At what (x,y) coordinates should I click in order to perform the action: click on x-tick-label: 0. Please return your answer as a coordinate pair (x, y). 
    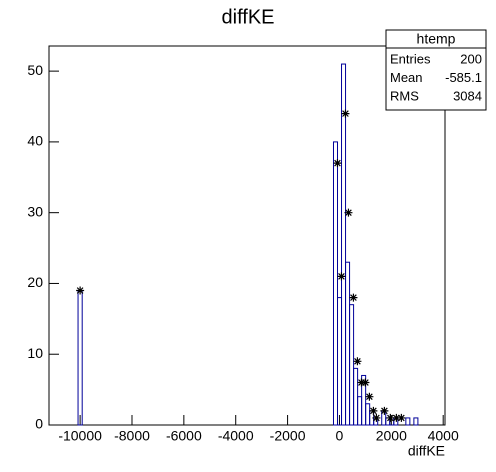
    Looking at the image, I should click on (340, 436).